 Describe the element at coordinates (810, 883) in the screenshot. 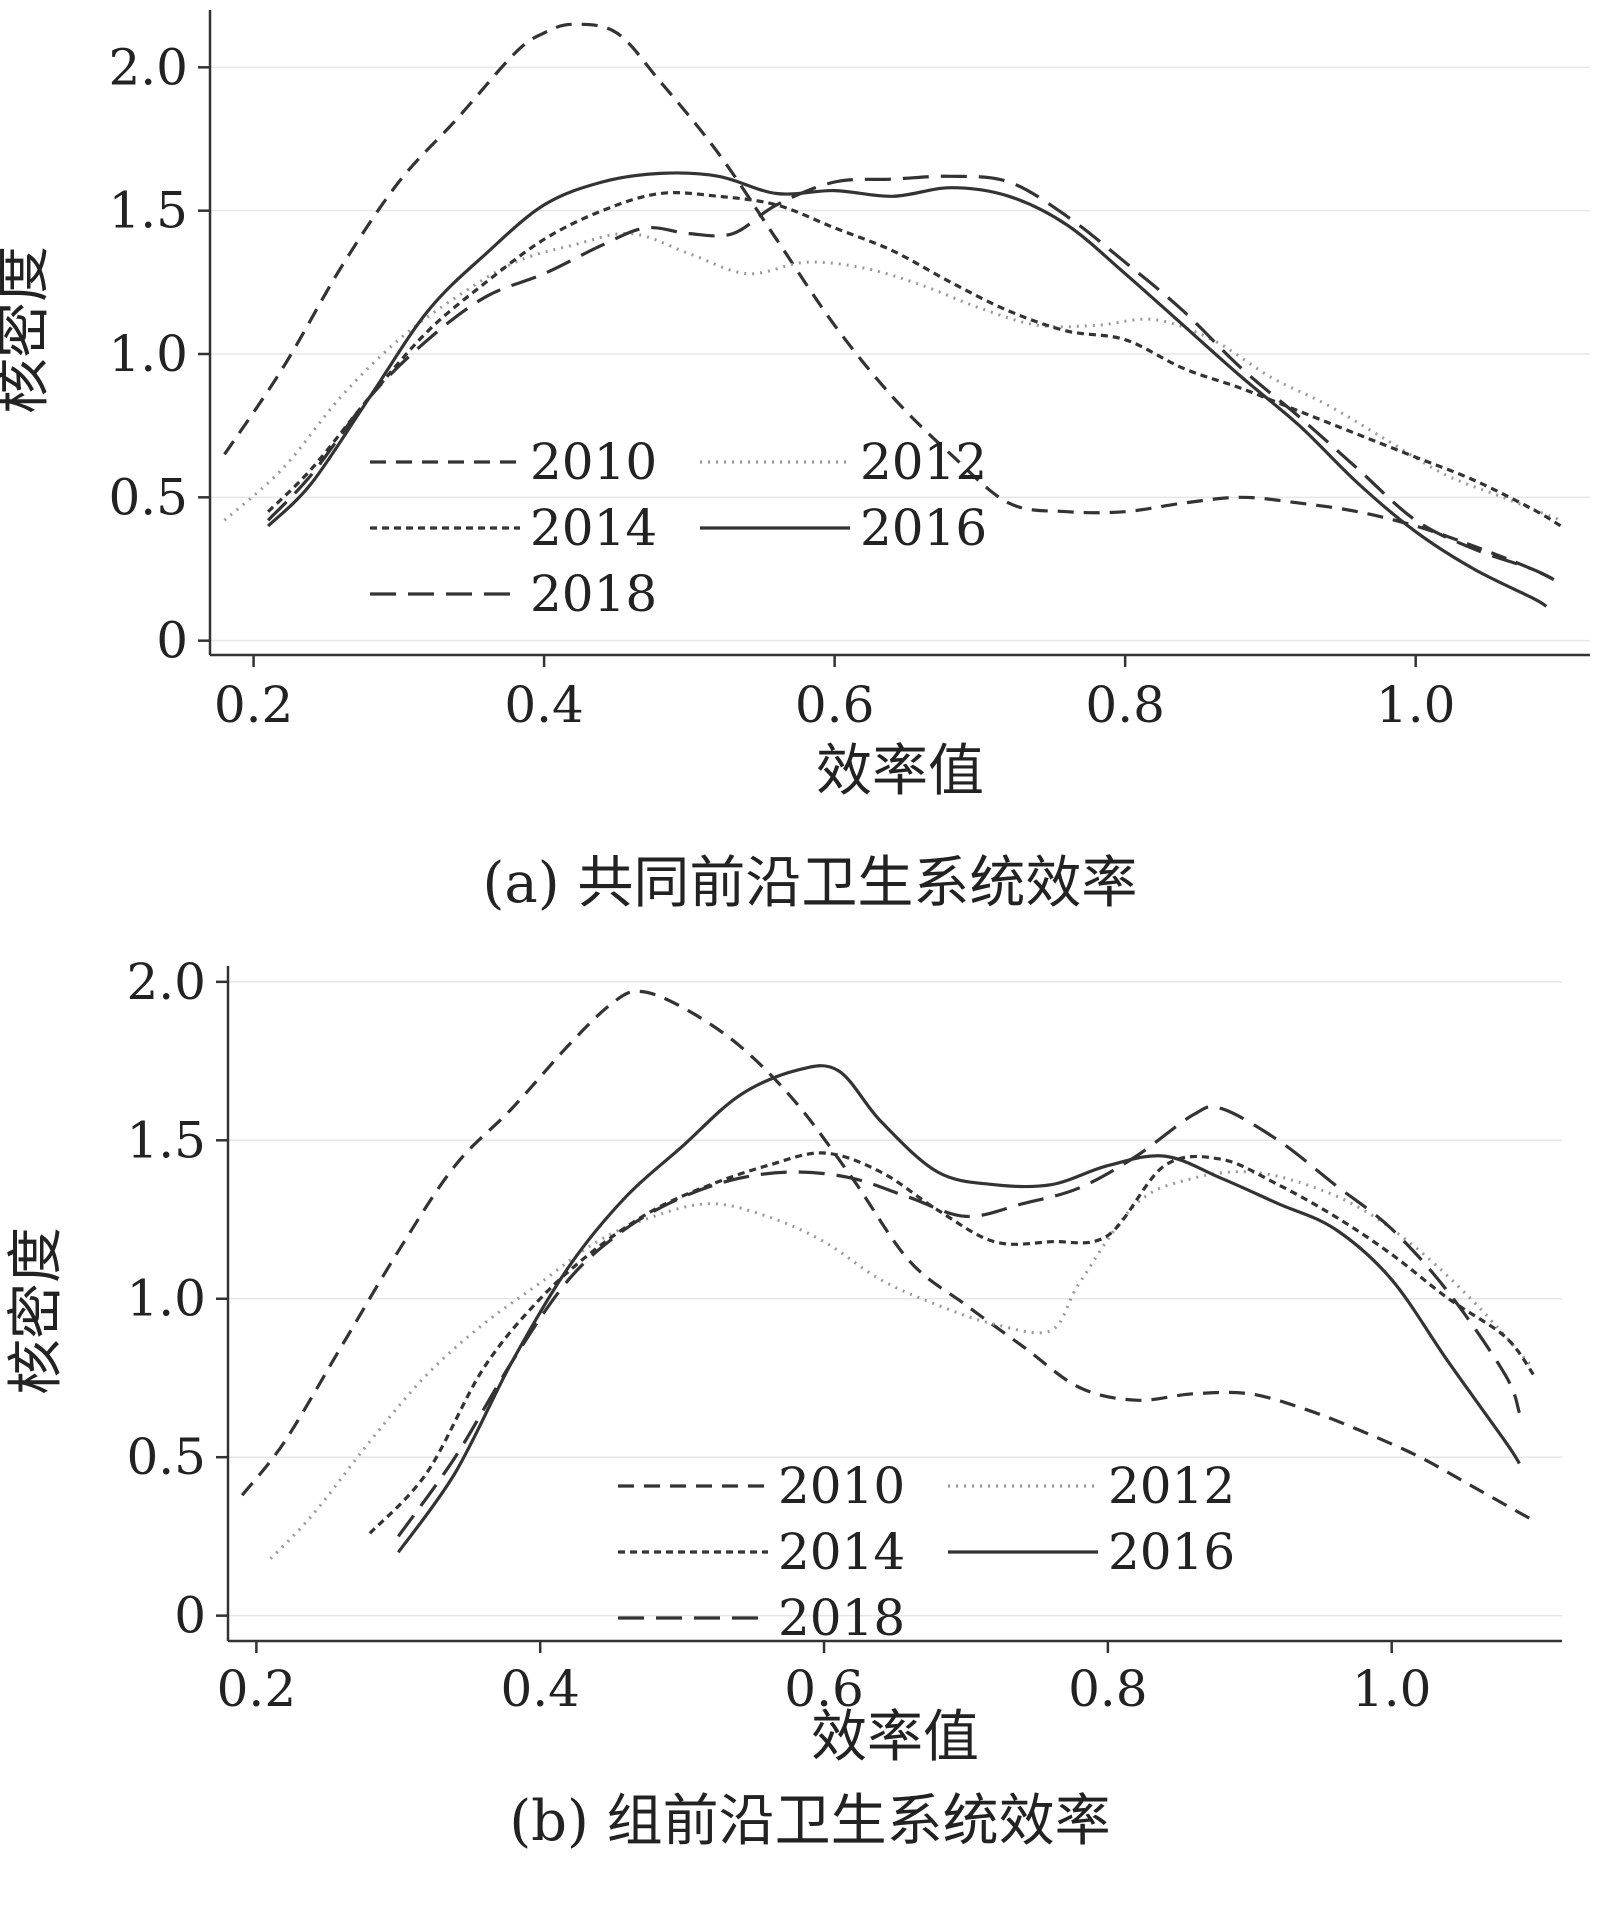

I see `chart-caption: (a) 共同前沿卫生系统效率` at that location.